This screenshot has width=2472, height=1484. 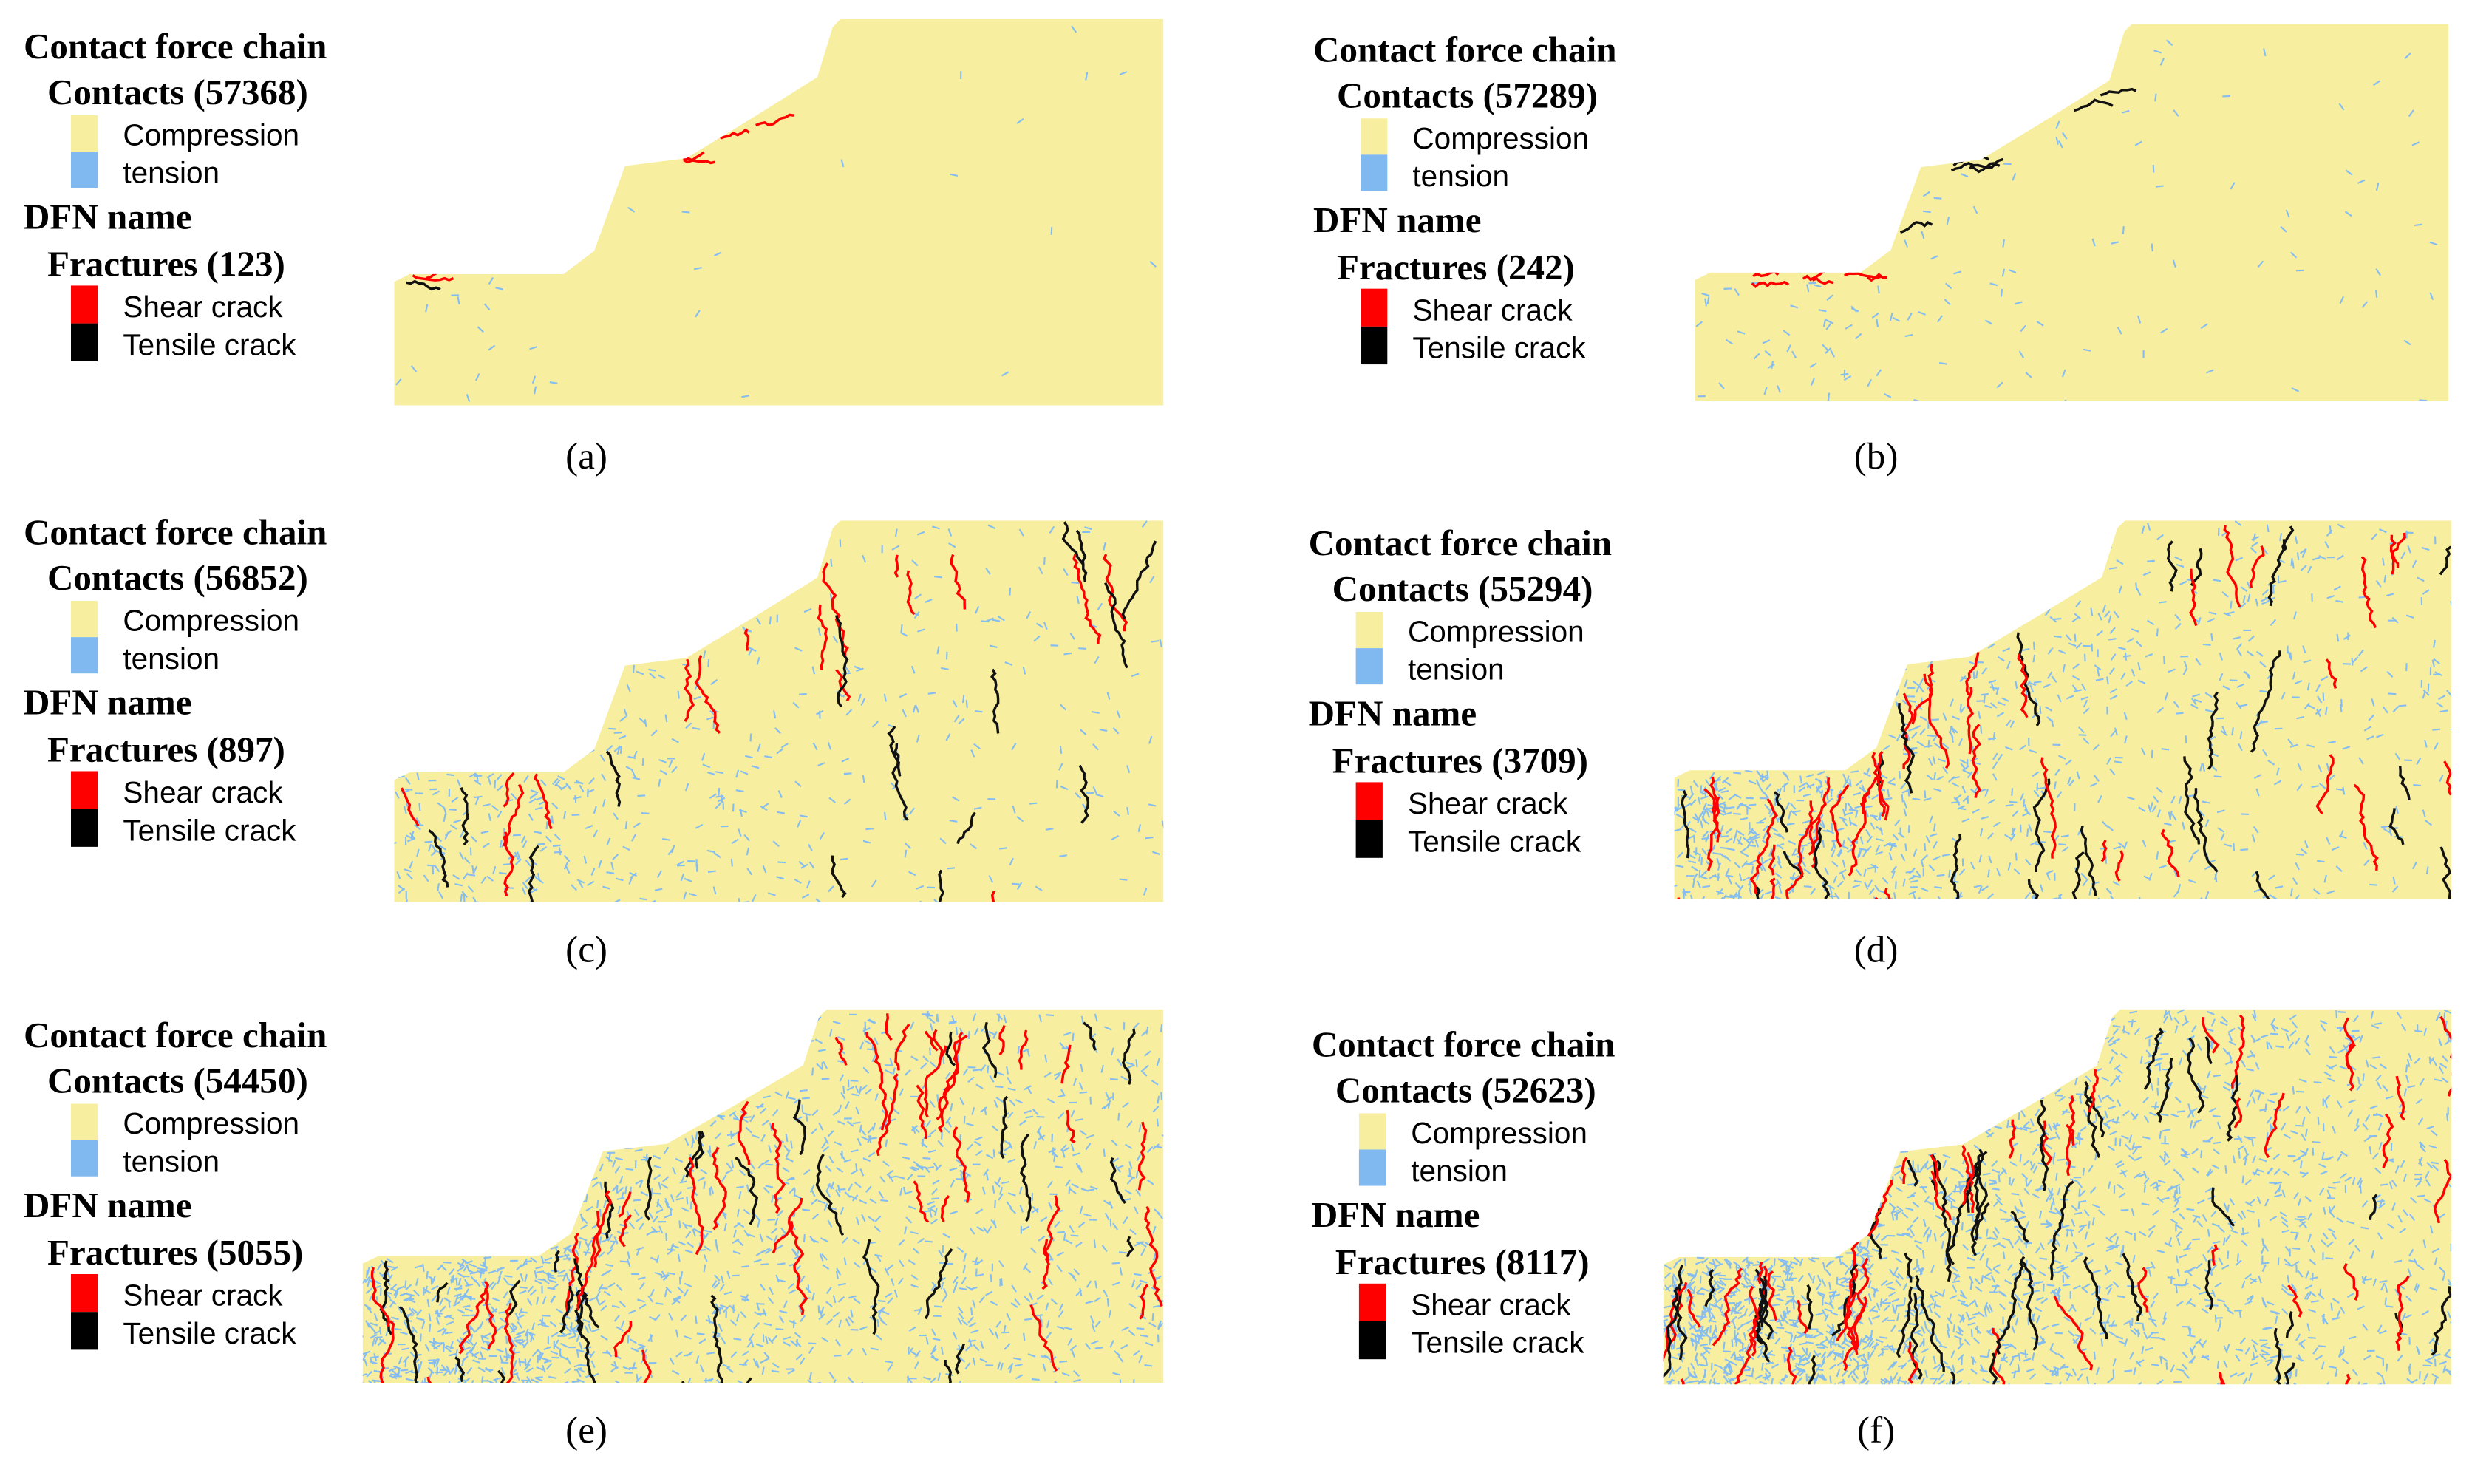 What do you see at coordinates (945, 1208) in the screenshot?
I see `shear-crack` at bounding box center [945, 1208].